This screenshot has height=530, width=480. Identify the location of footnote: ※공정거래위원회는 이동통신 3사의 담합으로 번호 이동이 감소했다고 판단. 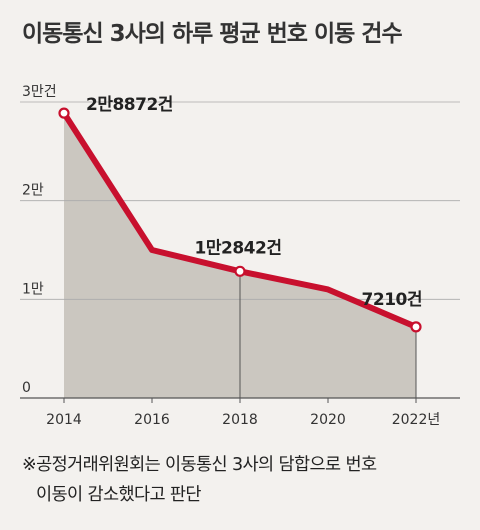
(247, 480).